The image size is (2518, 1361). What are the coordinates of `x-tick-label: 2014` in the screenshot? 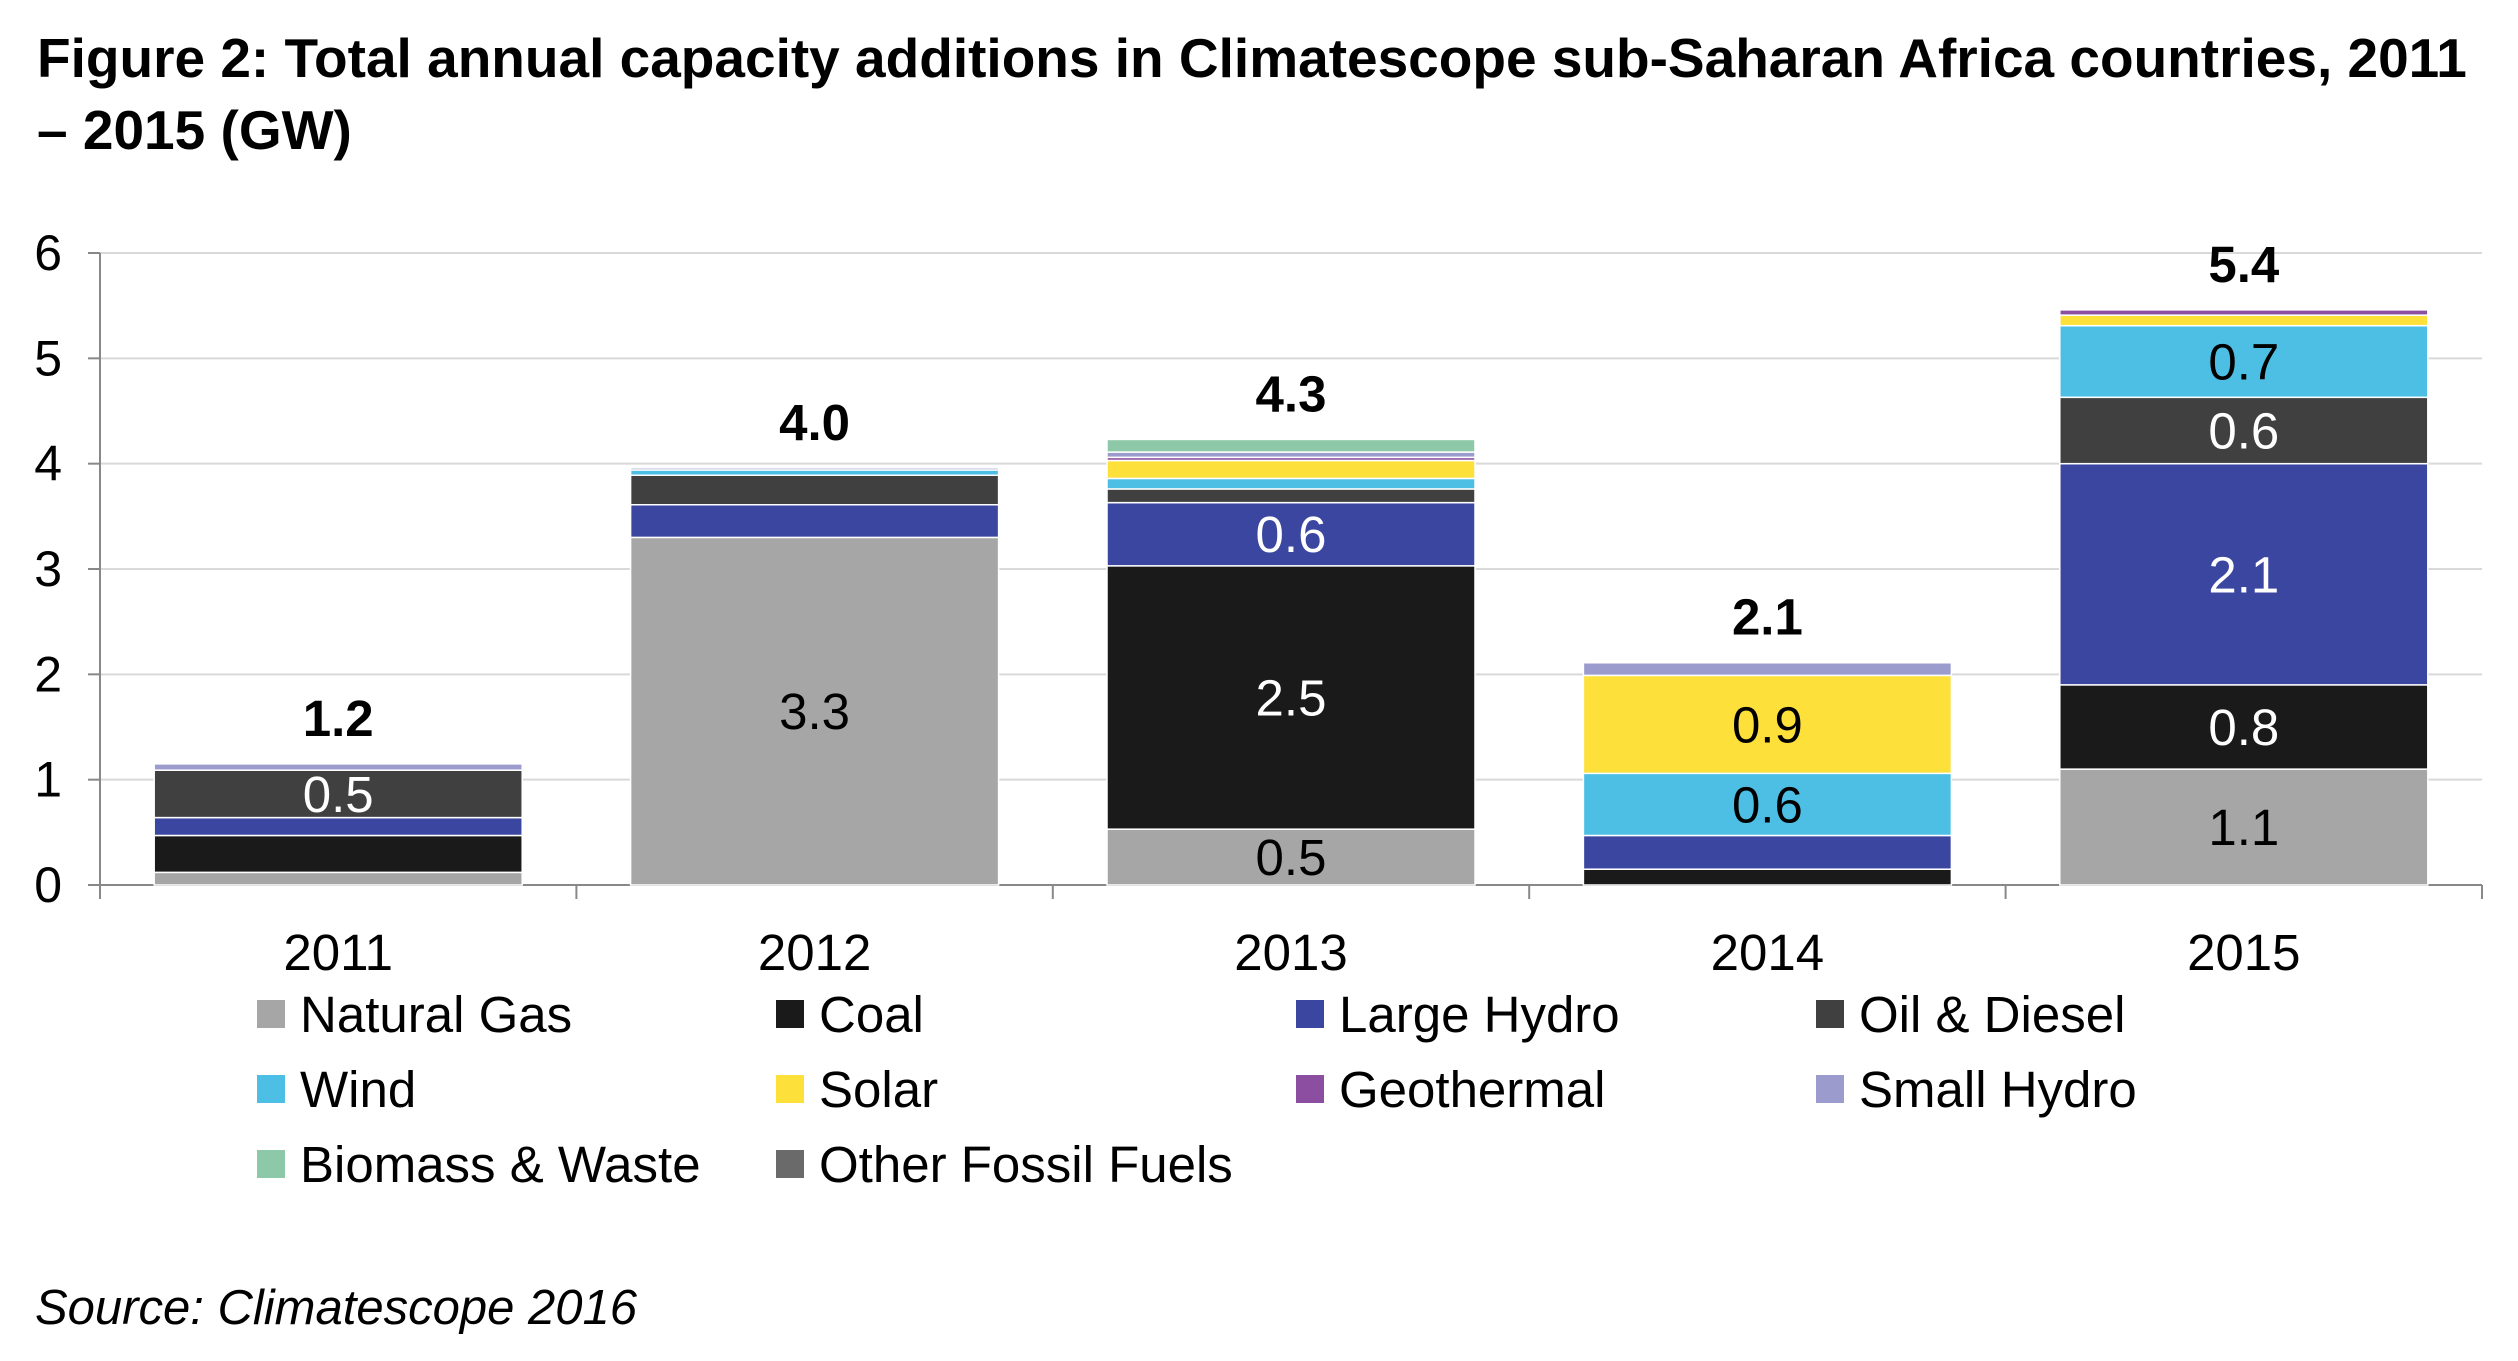 It's located at (1767, 952).